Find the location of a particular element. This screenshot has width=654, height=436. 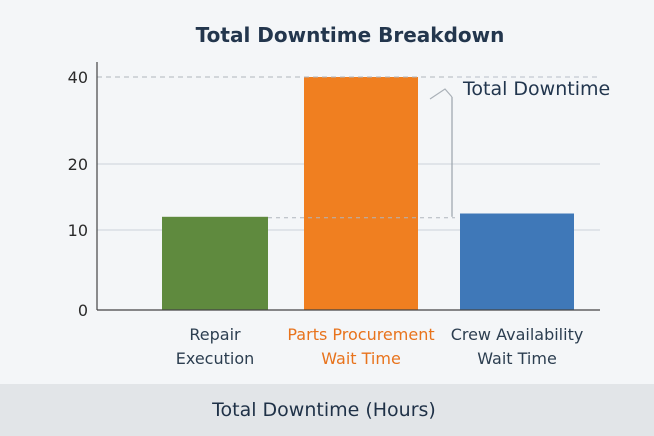

y-tick-label: 0 is located at coordinates (83, 310).